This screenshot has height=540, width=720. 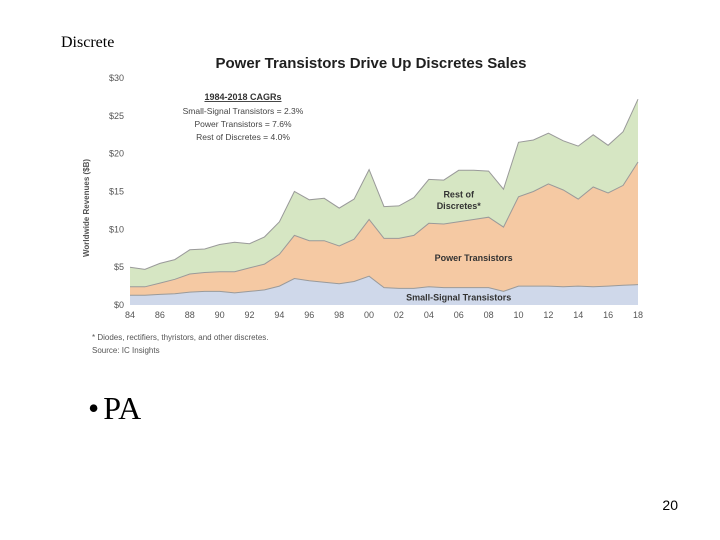 I want to click on x-tick-label: 00, so click(x=369, y=315).